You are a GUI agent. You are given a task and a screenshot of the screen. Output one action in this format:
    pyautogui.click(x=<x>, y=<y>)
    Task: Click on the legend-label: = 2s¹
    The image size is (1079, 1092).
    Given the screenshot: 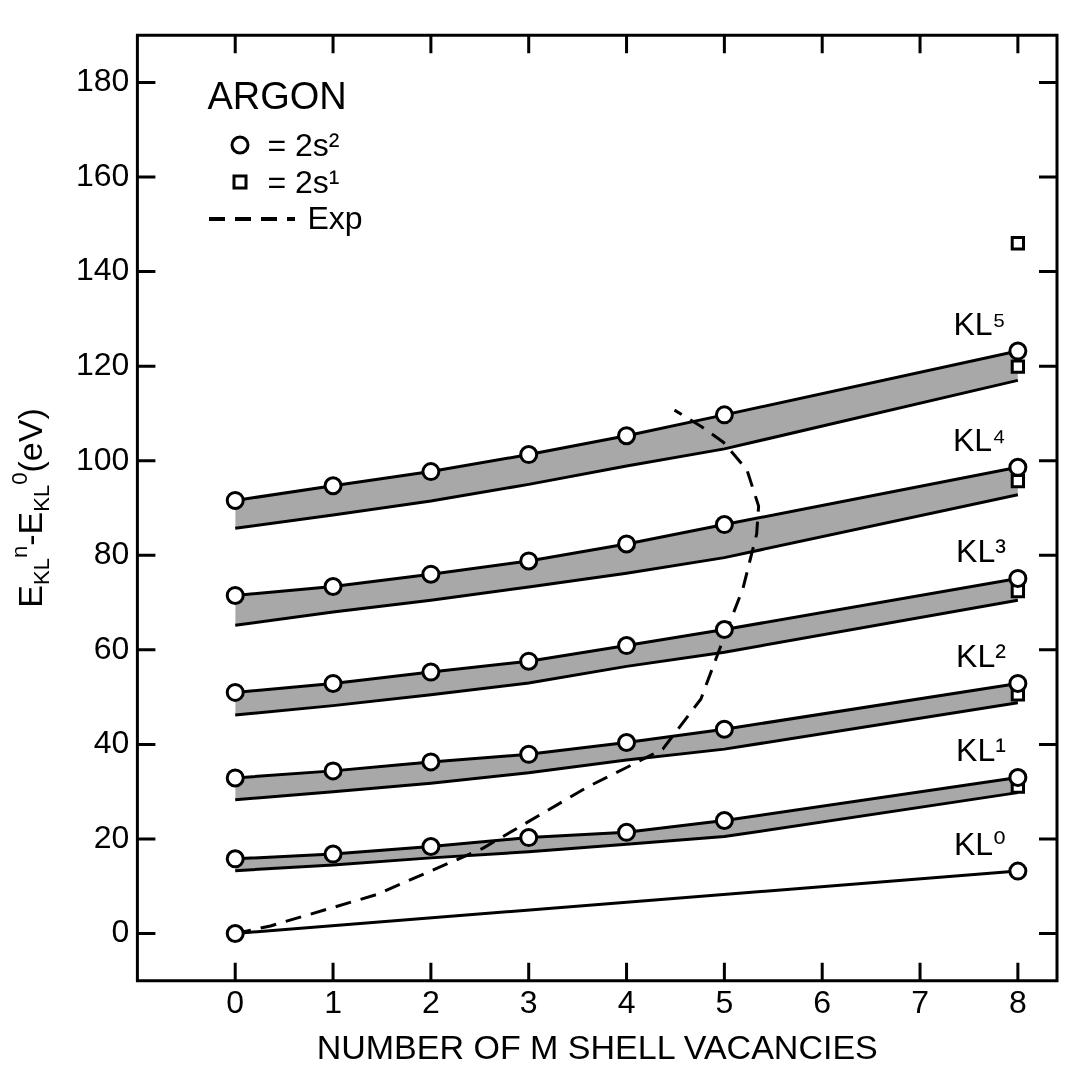 What is the action you would take?
    pyautogui.click(x=303, y=182)
    